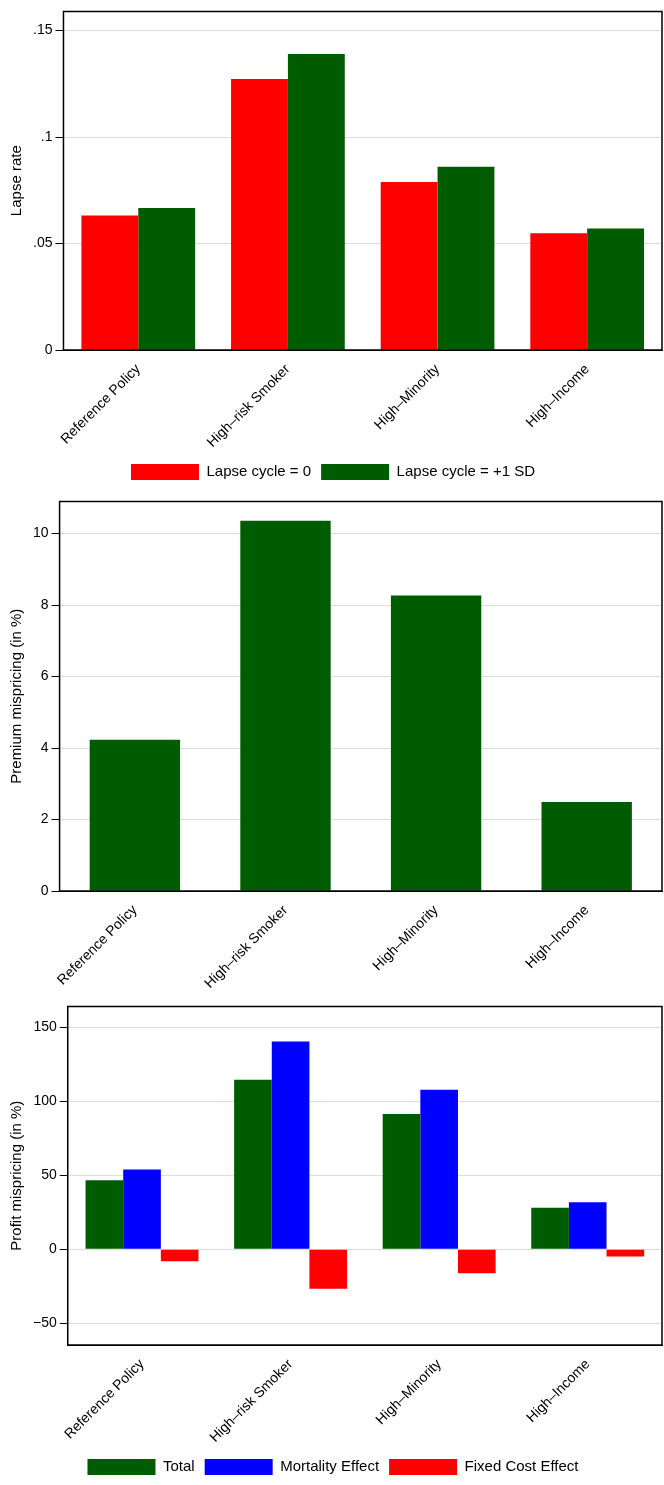 The width and height of the screenshot is (664, 1485). What do you see at coordinates (42, 29) in the screenshot?
I see `y-tick-label: .15` at bounding box center [42, 29].